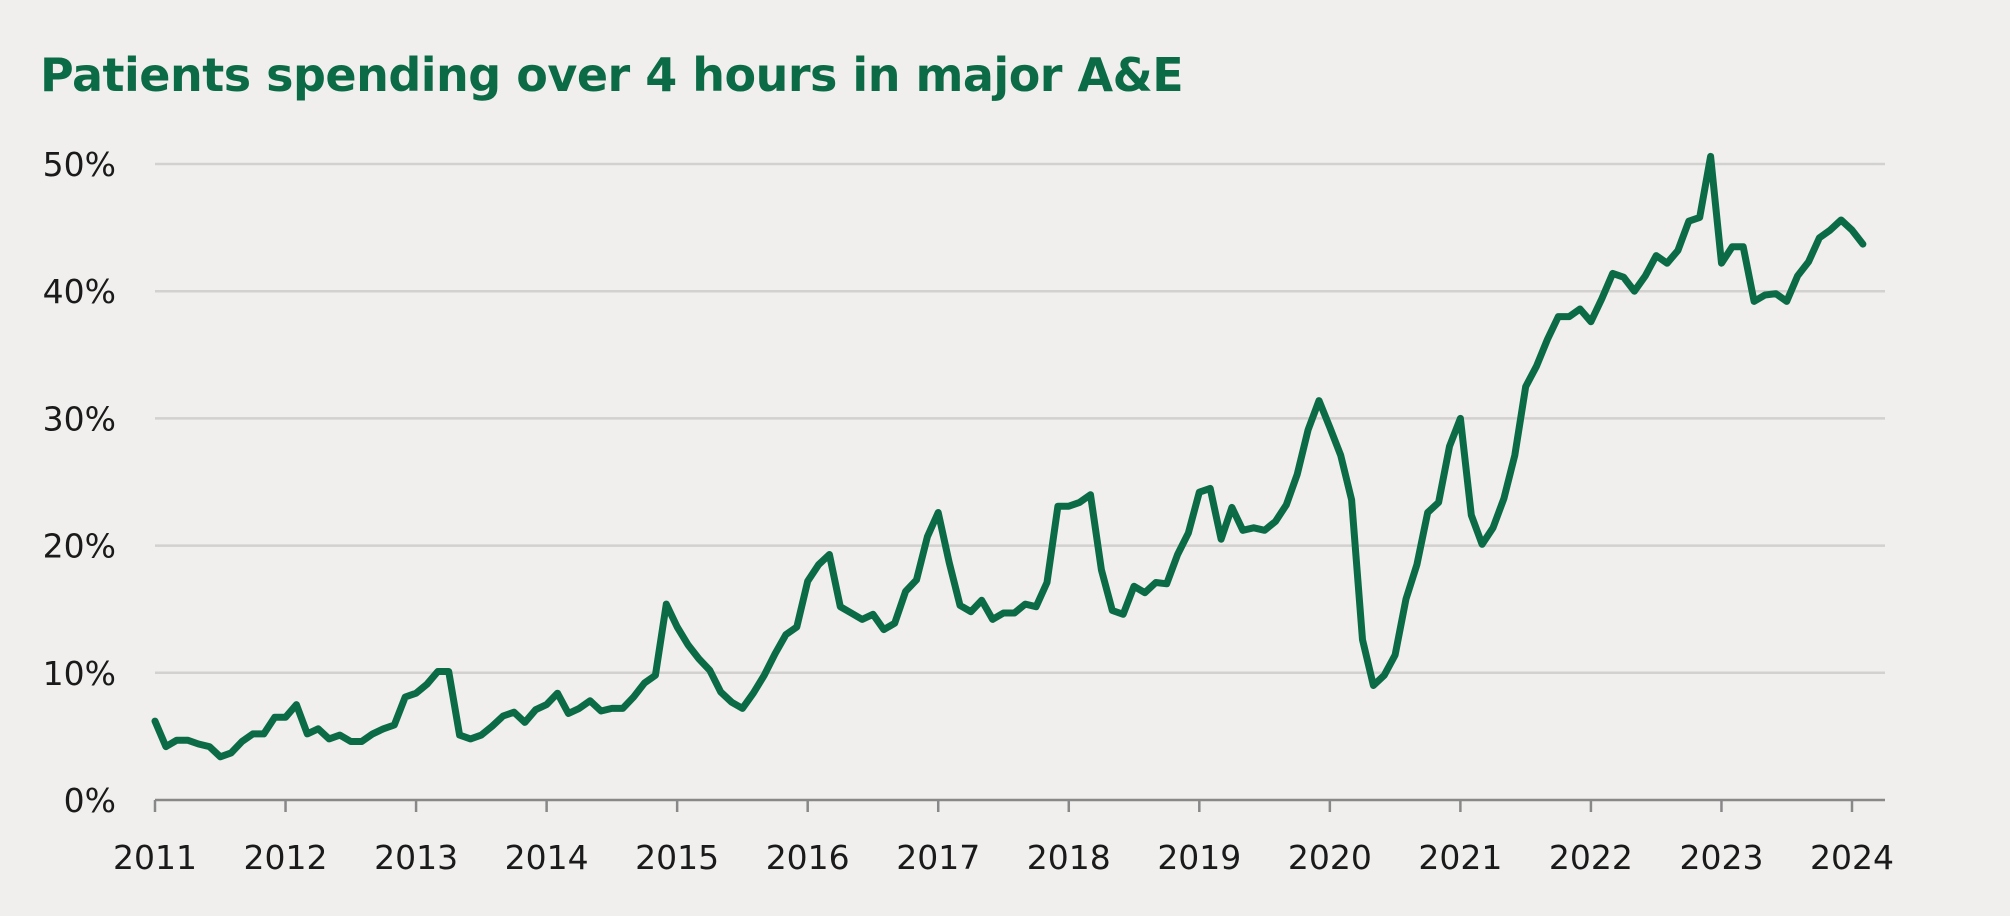 This screenshot has width=2010, height=916. I want to click on y-tick-label: 20%, so click(79, 546).